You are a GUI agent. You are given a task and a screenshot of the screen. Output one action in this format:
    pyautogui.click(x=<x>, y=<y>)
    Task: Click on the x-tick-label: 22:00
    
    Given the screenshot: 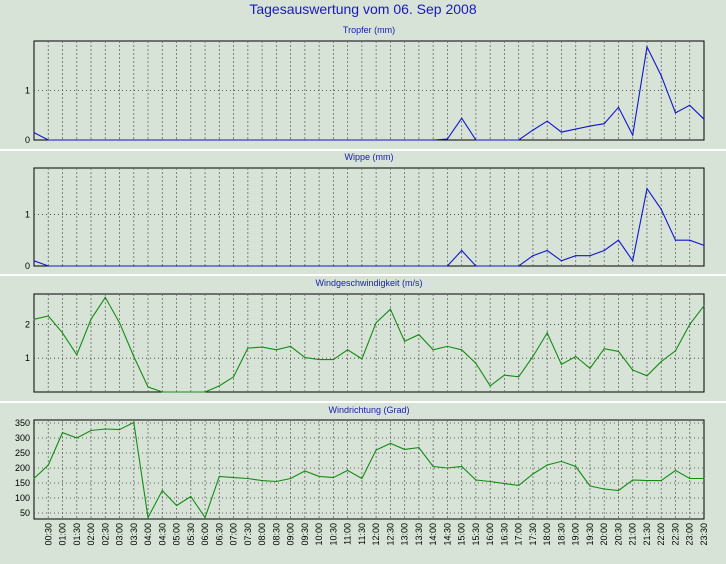 What is the action you would take?
    pyautogui.click(x=661, y=534)
    